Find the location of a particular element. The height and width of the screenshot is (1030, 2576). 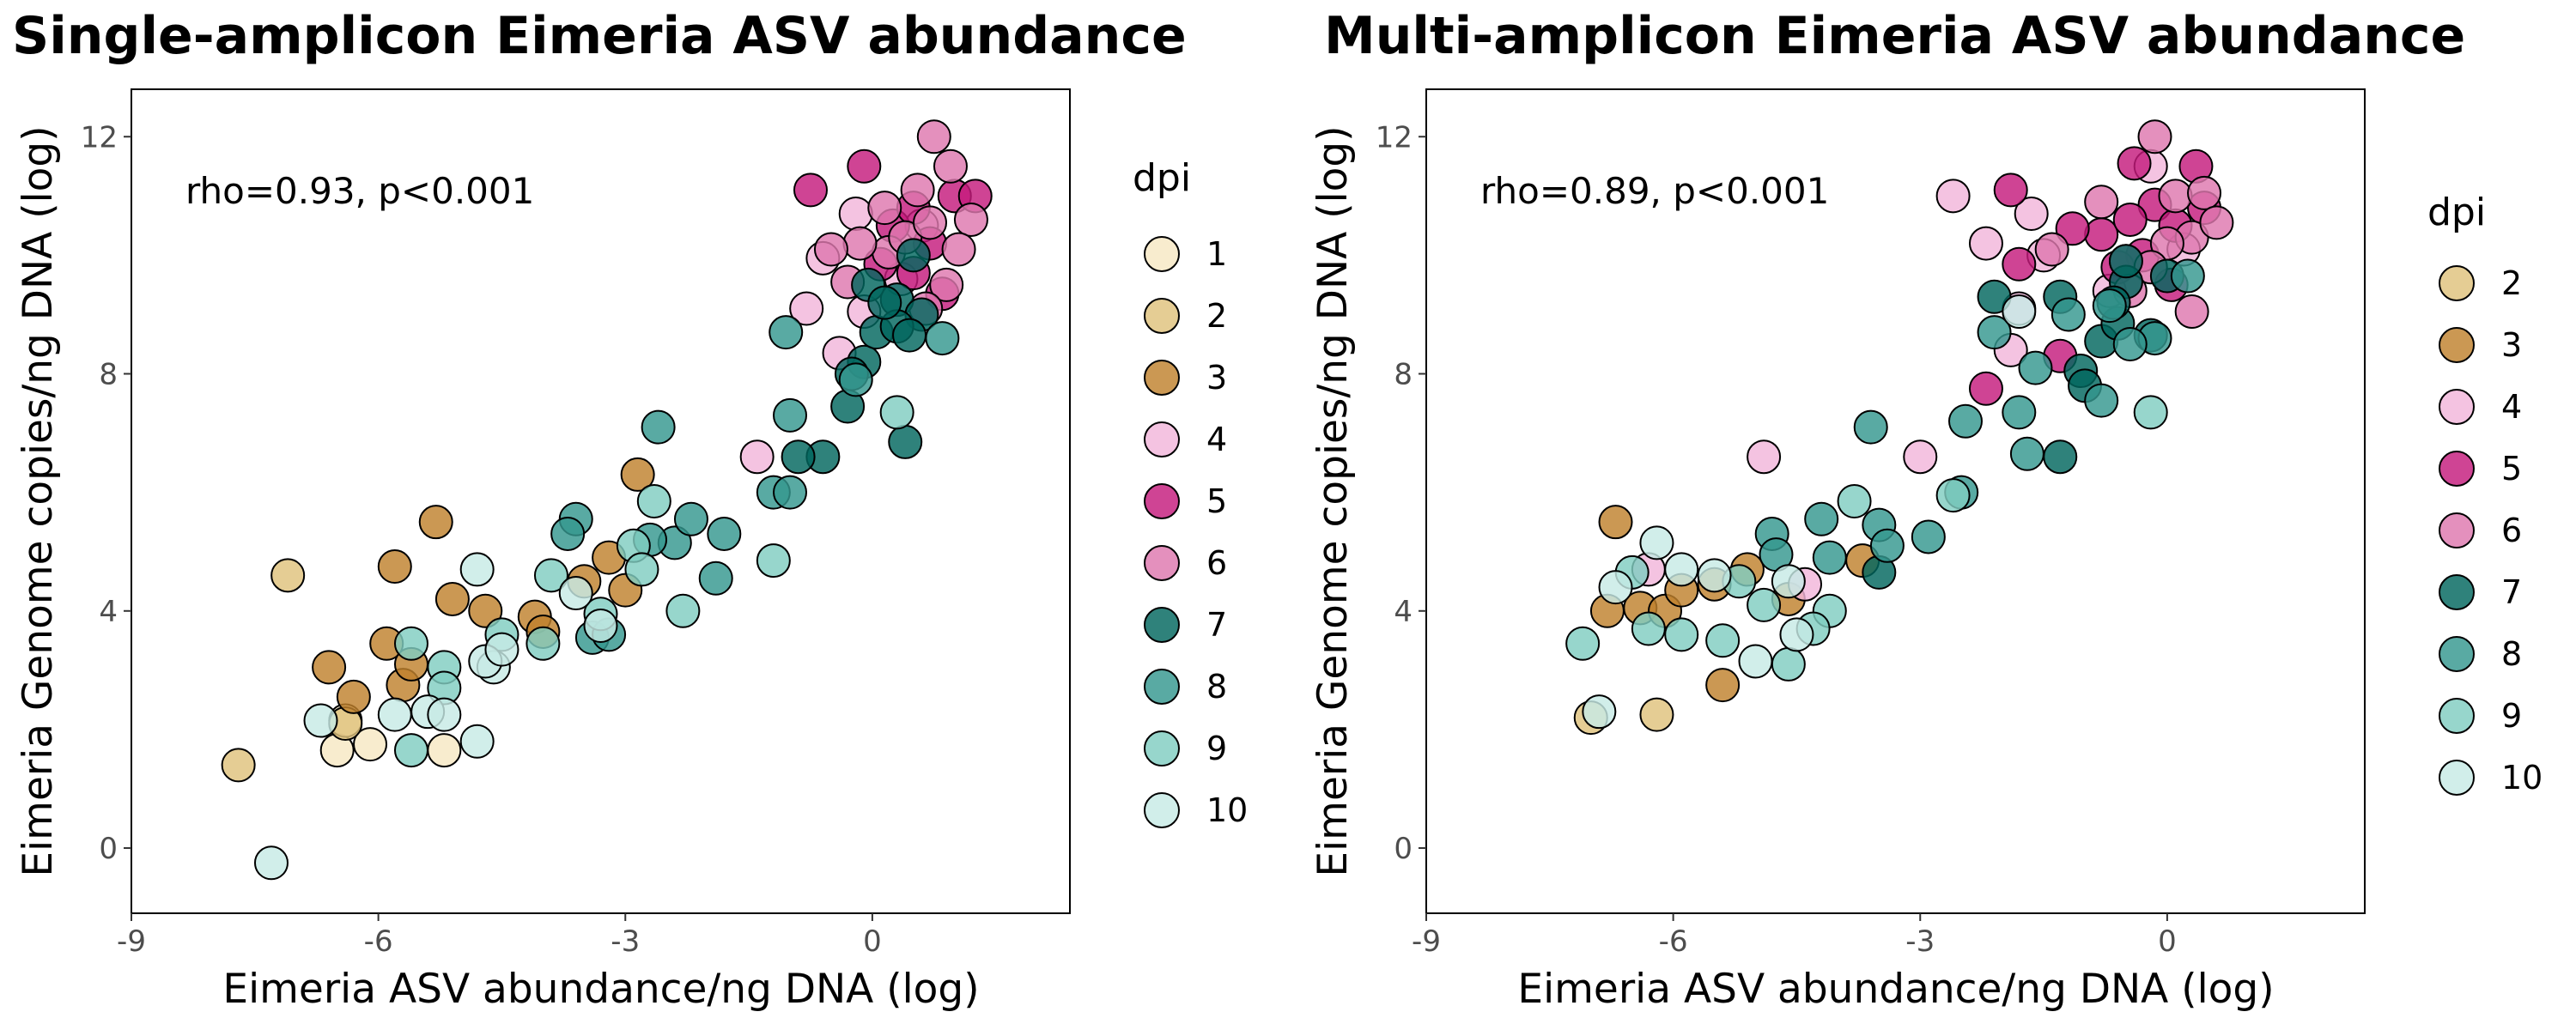

legend-label: 10 is located at coordinates (2522, 778).